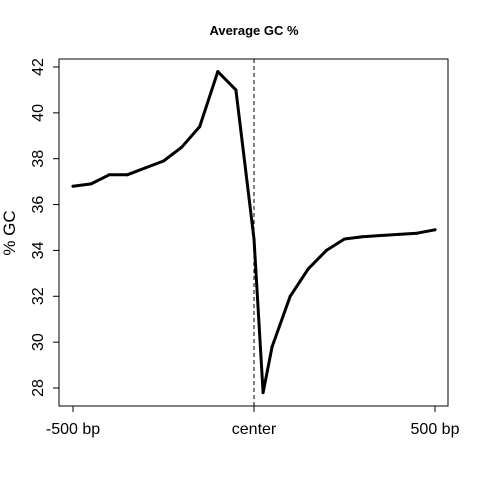 The width and height of the screenshot is (480, 480). Describe the element at coordinates (45, 227) in the screenshot. I see `y-axis: 28 30 32 34 36 38 40 42` at that location.